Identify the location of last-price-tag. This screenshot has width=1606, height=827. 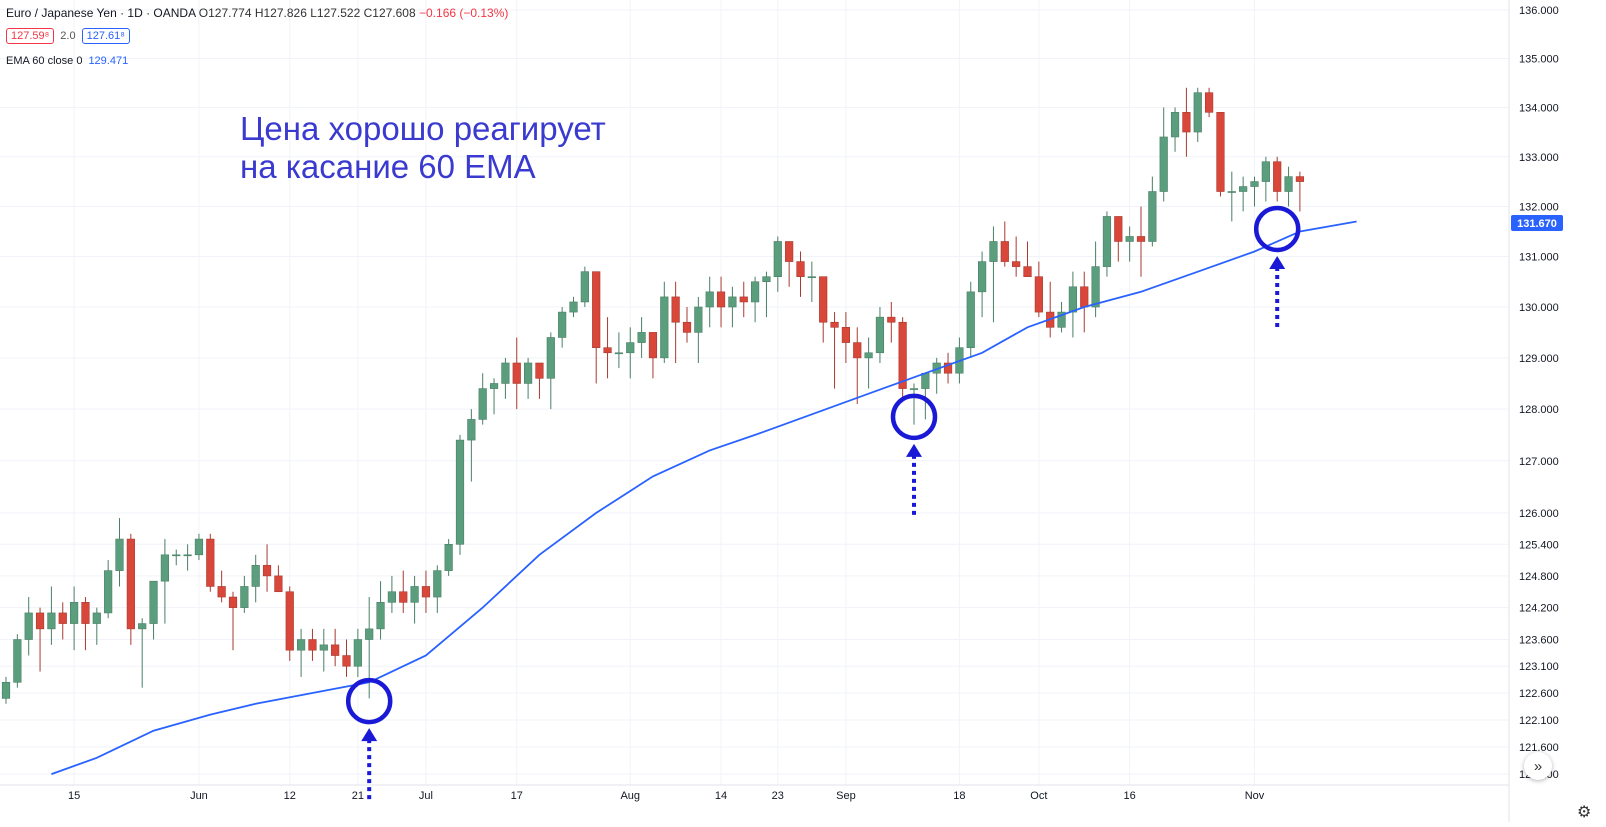
(1537, 222).